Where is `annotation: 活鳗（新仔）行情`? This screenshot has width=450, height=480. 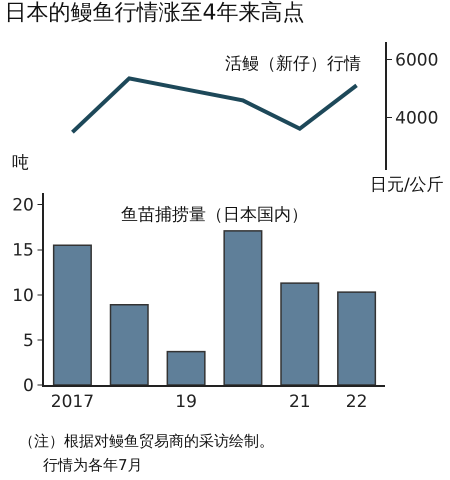
annotation: 活鳗（新仔）行情 is located at coordinates (293, 64).